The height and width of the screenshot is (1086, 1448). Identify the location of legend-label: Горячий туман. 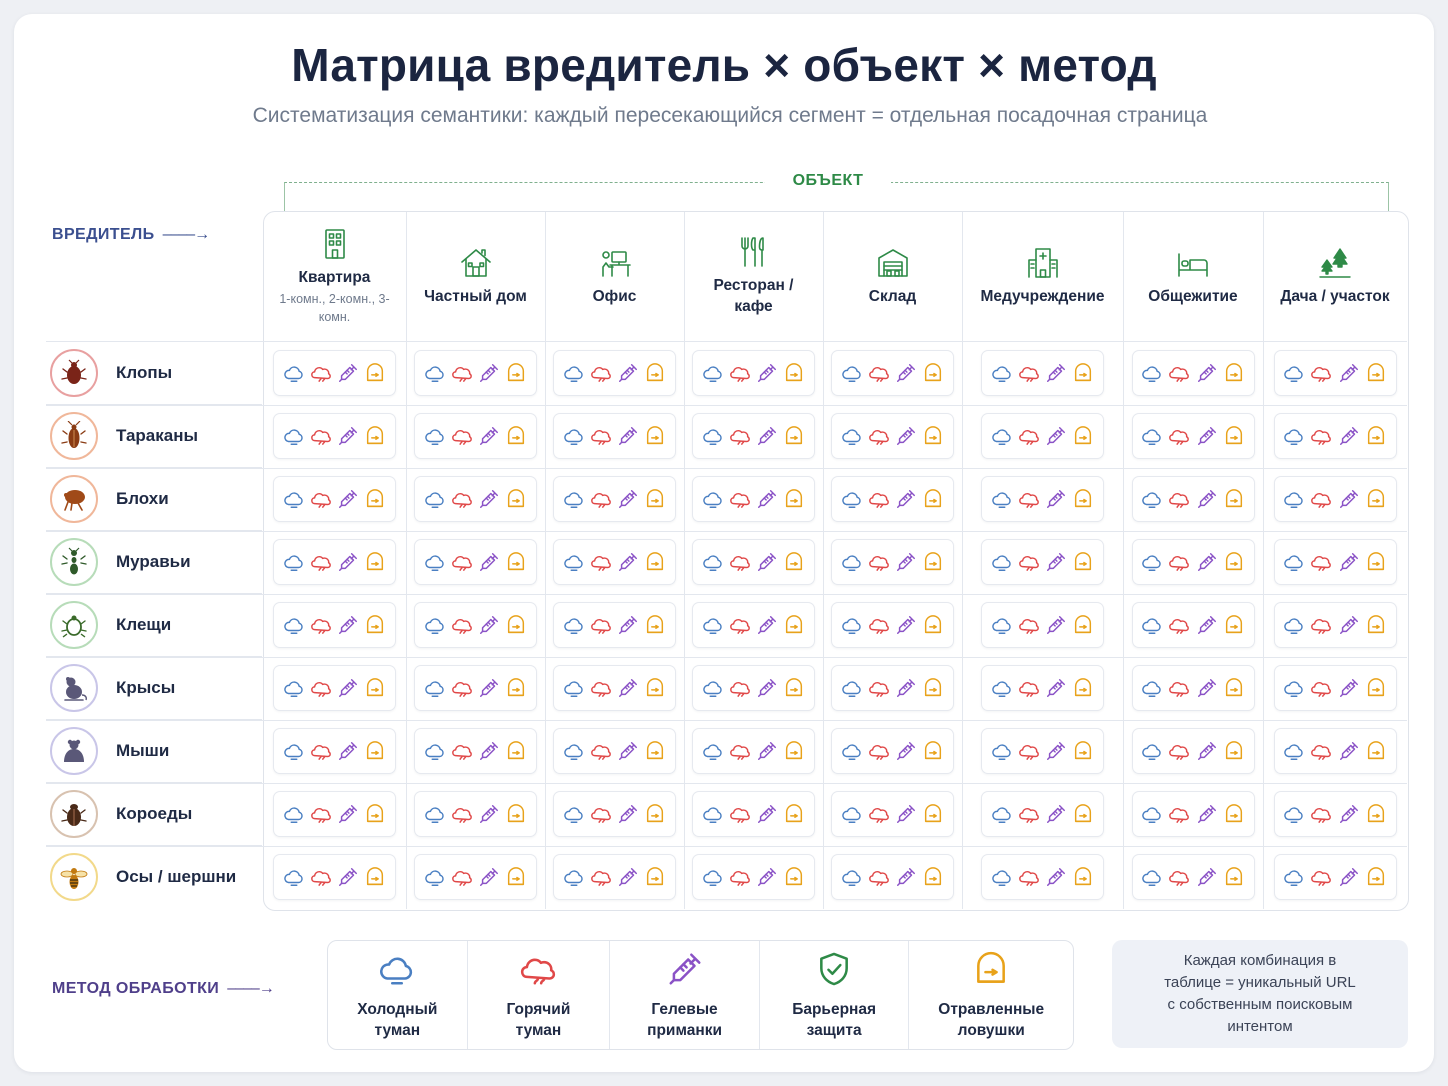
(538, 1019).